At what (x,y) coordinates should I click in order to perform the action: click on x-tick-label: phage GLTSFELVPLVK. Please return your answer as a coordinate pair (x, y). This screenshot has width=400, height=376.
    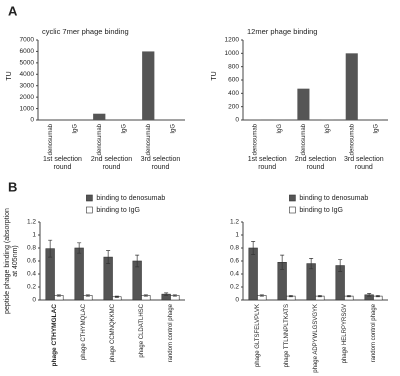
    Looking at the image, I should click on (258, 335).